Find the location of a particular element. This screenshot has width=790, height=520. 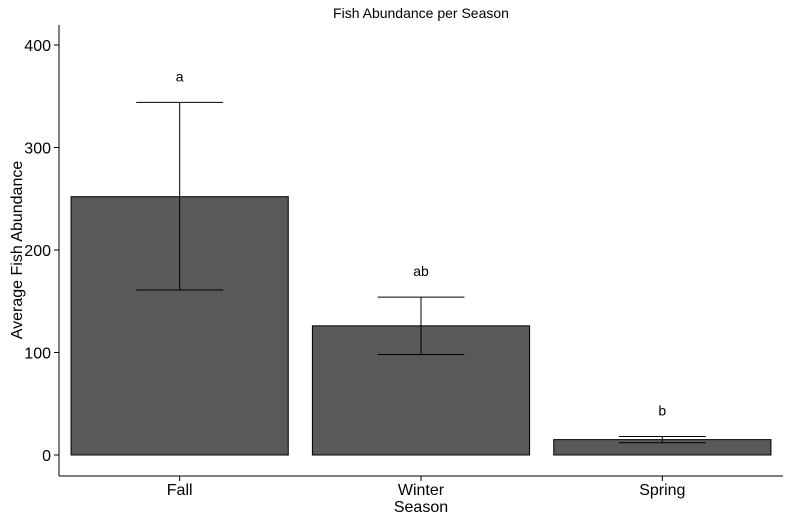

chart-title: Fish Abundance per Season is located at coordinates (421, 13).